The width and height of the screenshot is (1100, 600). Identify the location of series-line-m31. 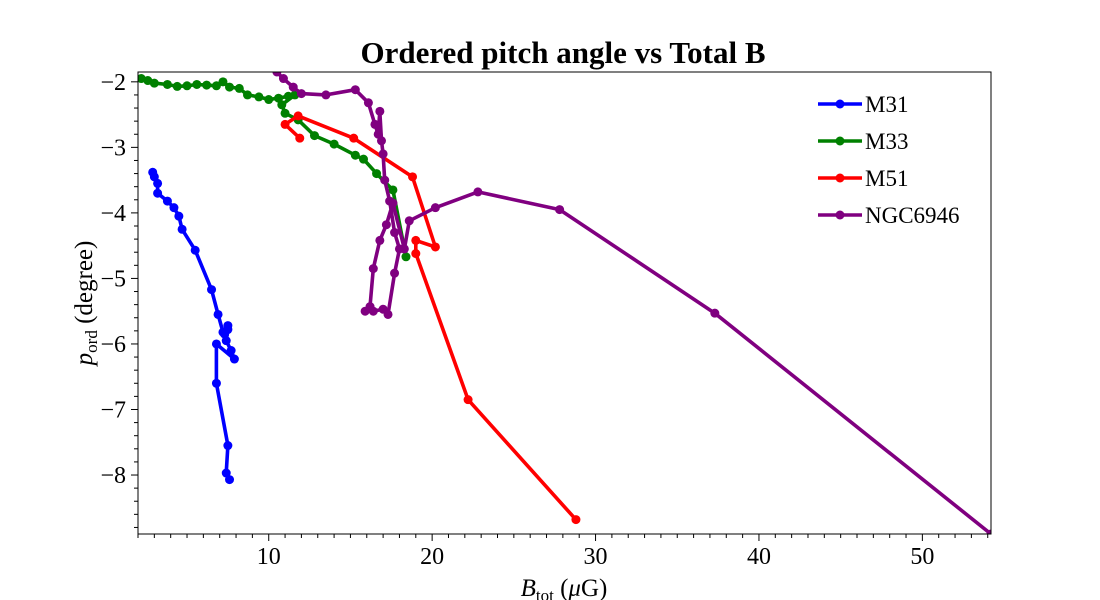
(193, 326).